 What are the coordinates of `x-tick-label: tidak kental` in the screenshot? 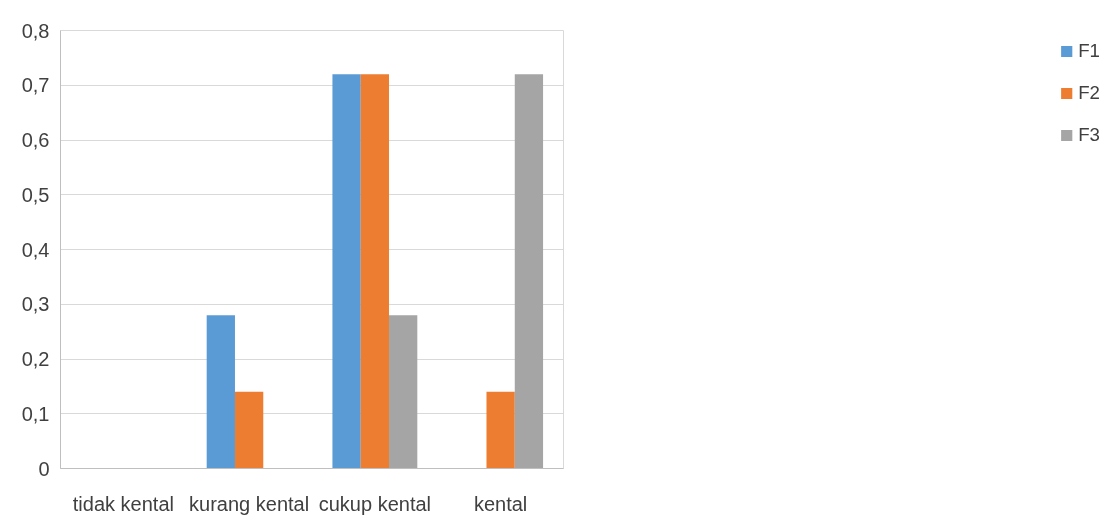 It's located at (123, 503).